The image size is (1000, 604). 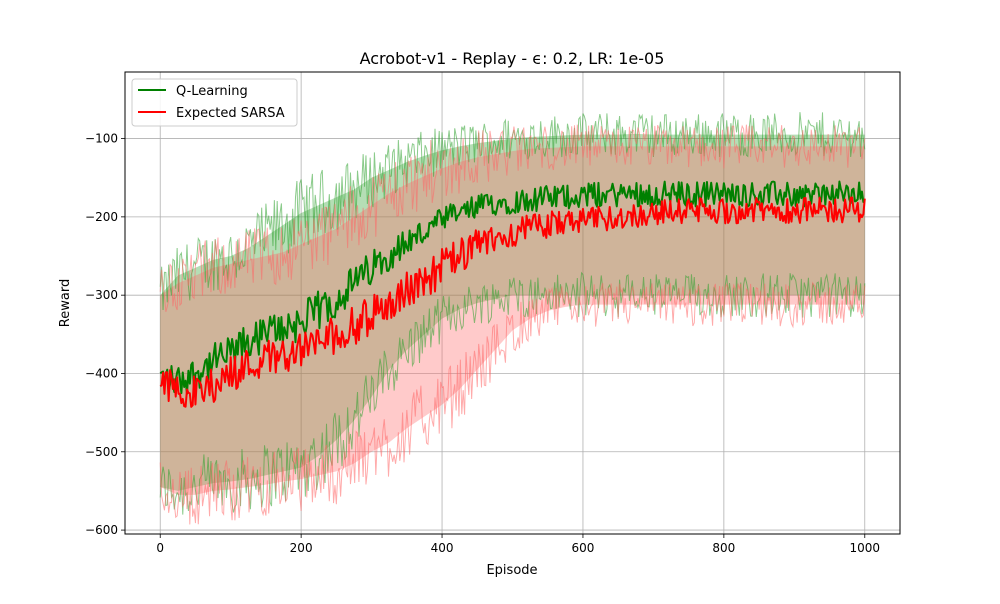 What do you see at coordinates (723, 548) in the screenshot?
I see `x-tick-label: 800` at bounding box center [723, 548].